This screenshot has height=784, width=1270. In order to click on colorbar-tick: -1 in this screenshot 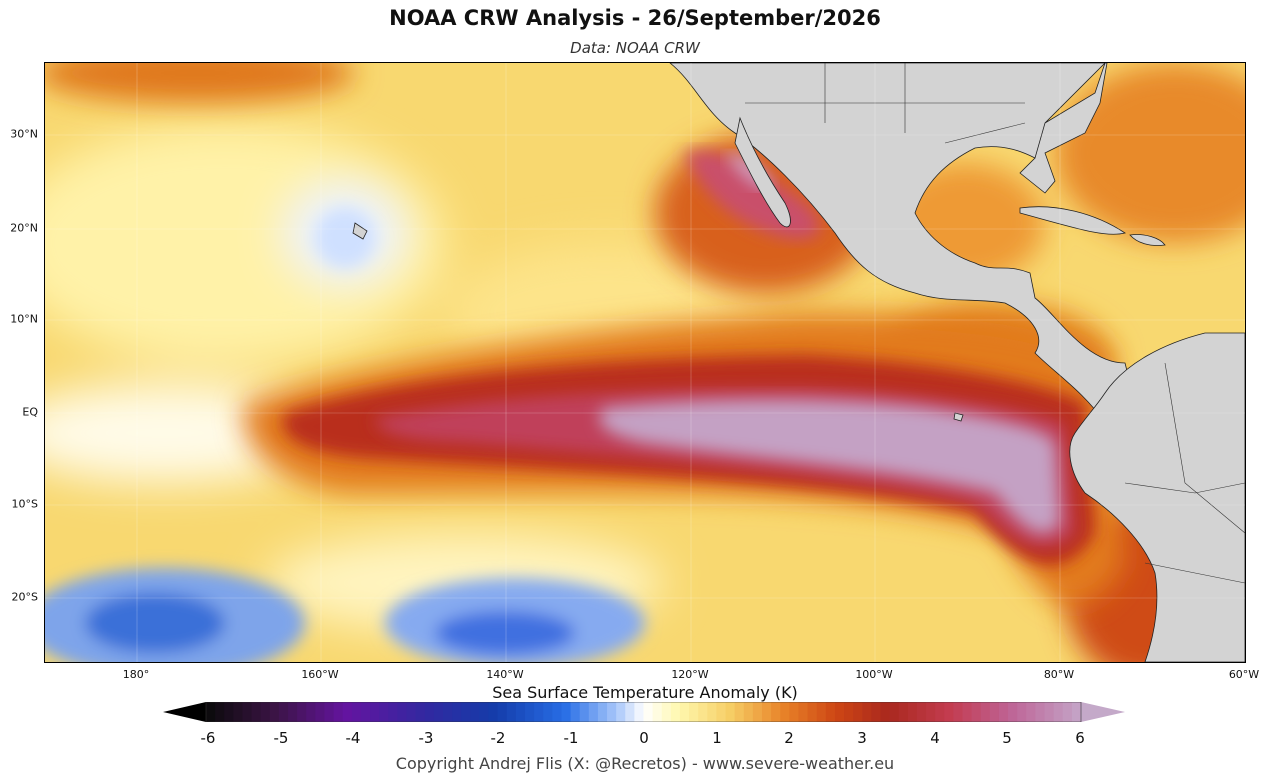, I will do `click(571, 738)`.